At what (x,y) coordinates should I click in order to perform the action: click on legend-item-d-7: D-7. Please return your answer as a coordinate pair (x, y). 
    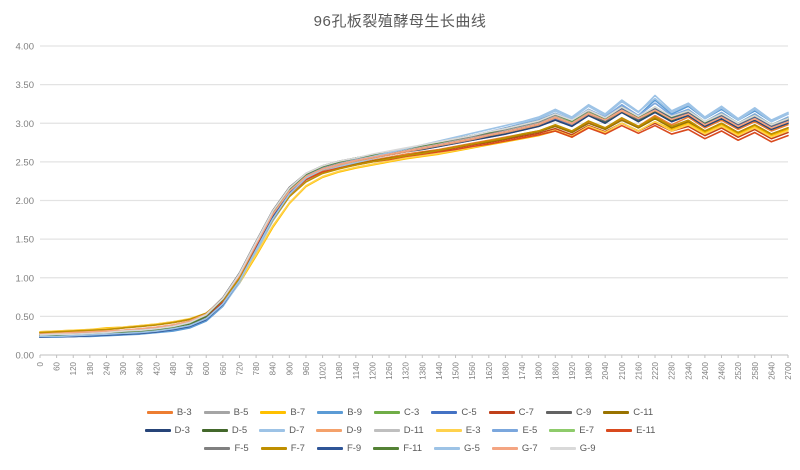
    Looking at the image, I should click on (281, 430).